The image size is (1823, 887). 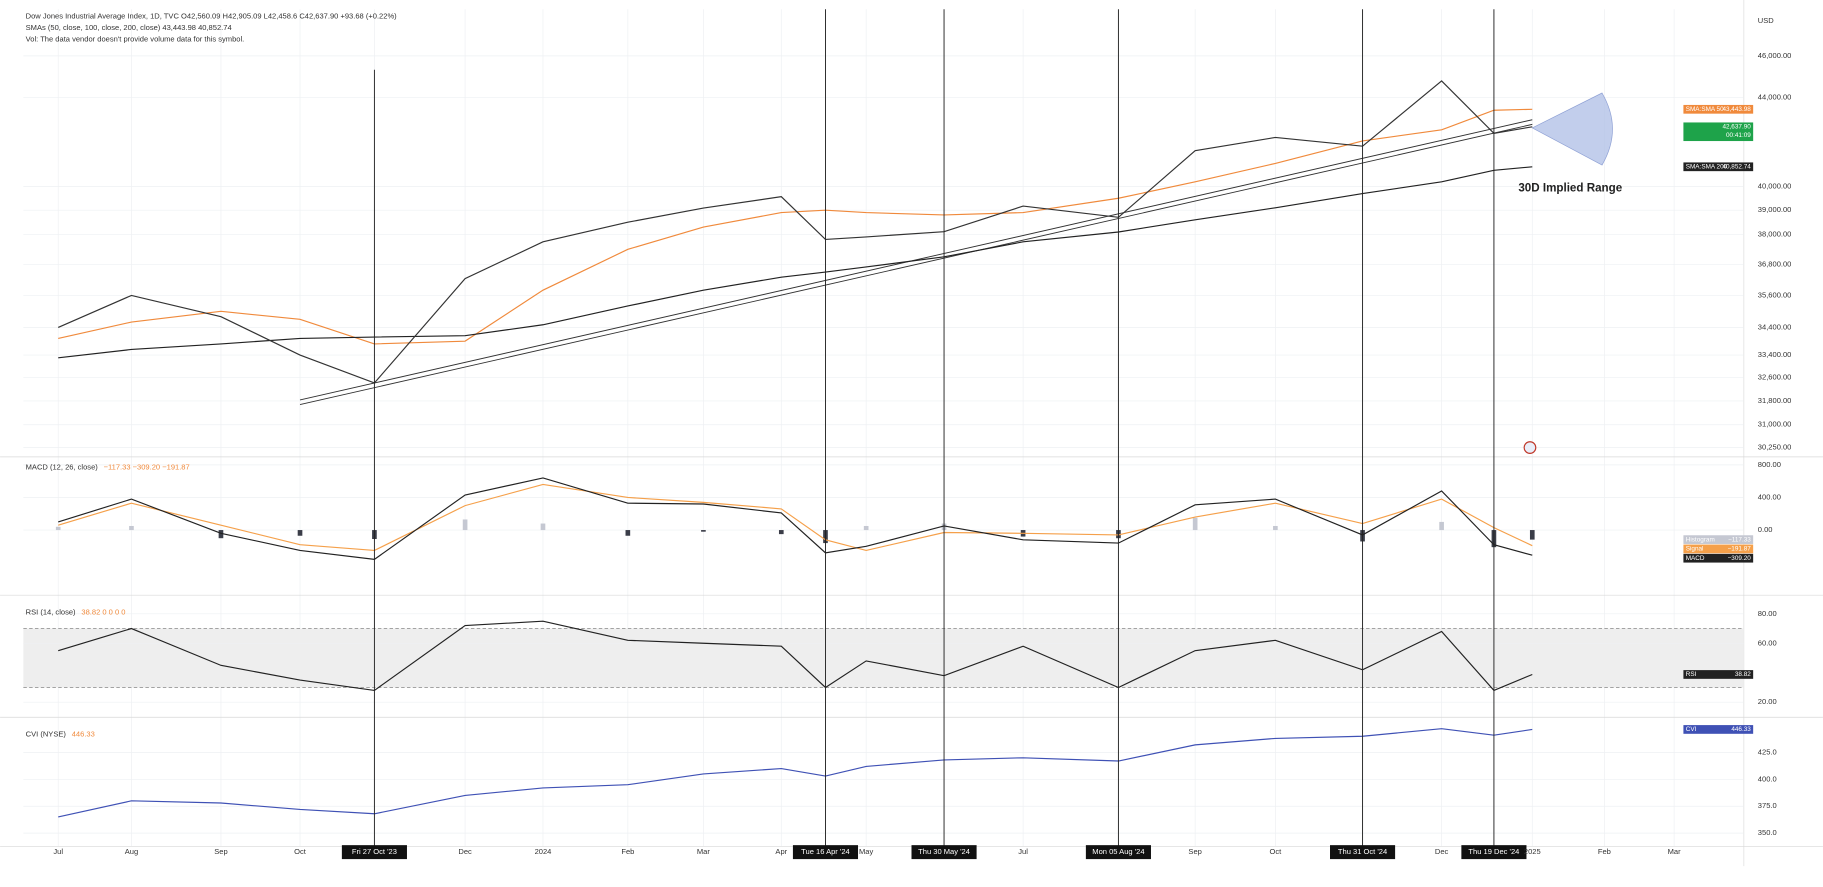 What do you see at coordinates (627, 851) in the screenshot?
I see `x-tick-label: Feb` at bounding box center [627, 851].